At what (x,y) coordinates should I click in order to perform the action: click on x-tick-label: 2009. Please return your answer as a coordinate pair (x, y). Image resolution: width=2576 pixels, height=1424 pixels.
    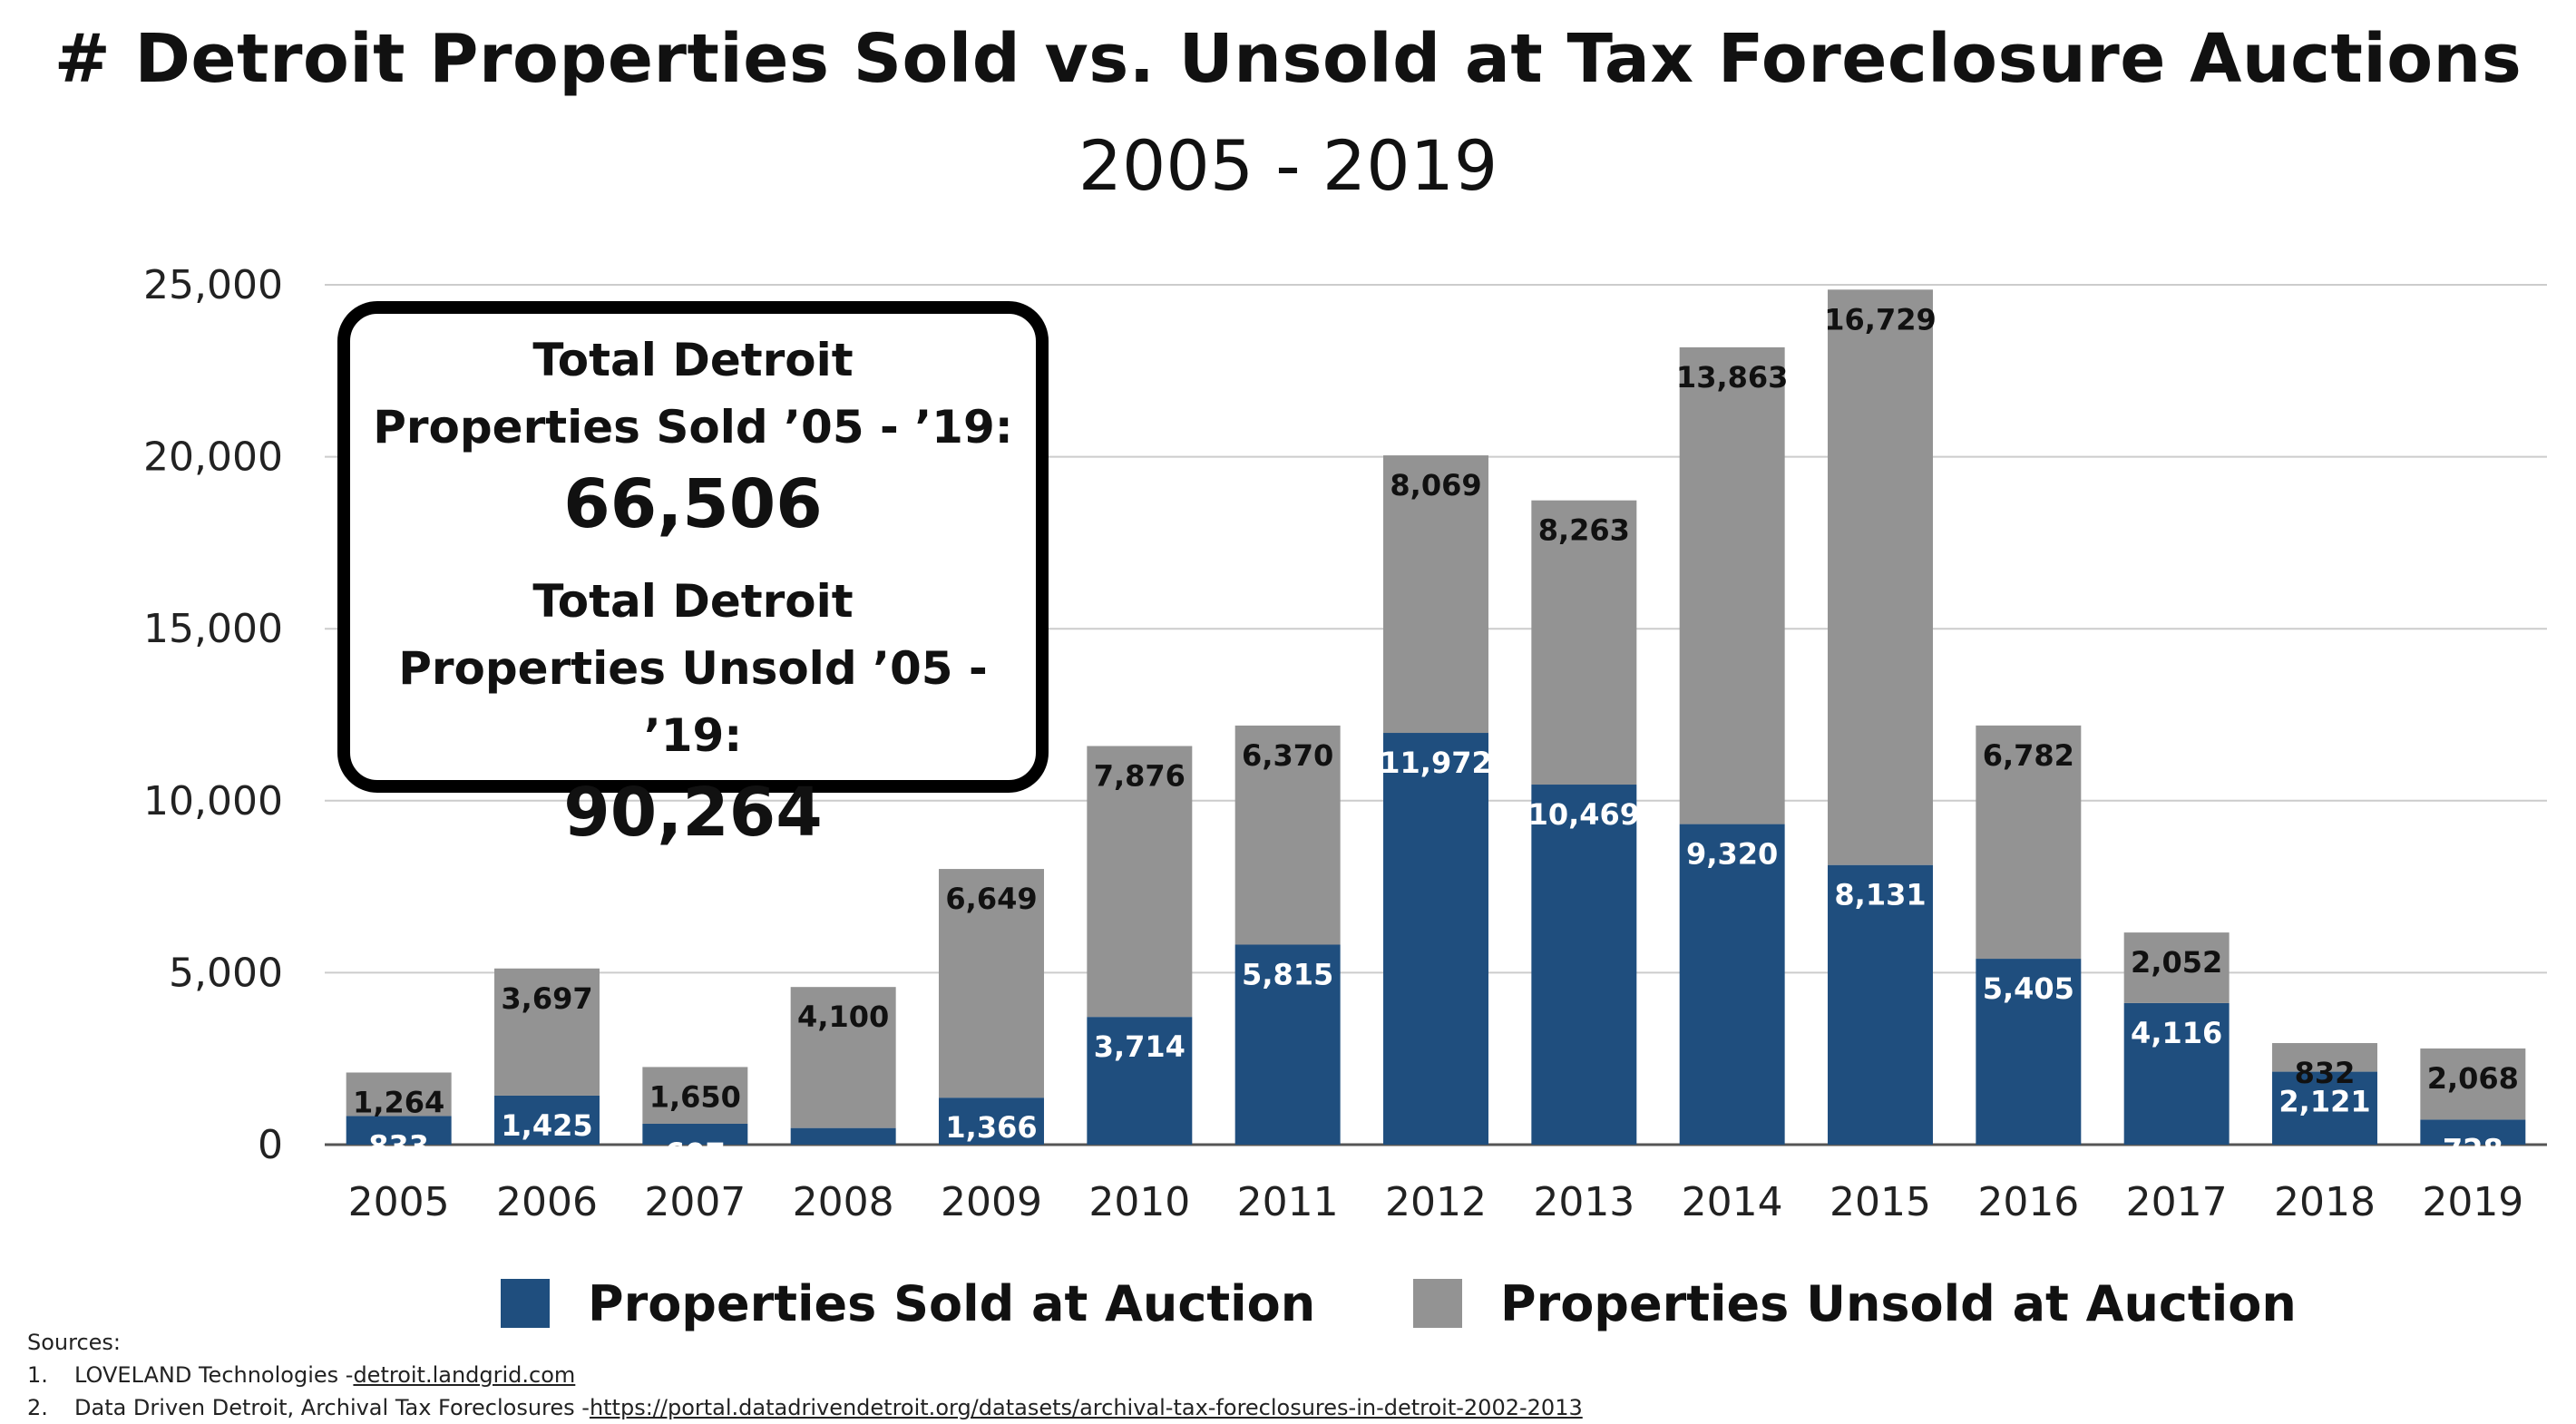
    Looking at the image, I should click on (991, 1202).